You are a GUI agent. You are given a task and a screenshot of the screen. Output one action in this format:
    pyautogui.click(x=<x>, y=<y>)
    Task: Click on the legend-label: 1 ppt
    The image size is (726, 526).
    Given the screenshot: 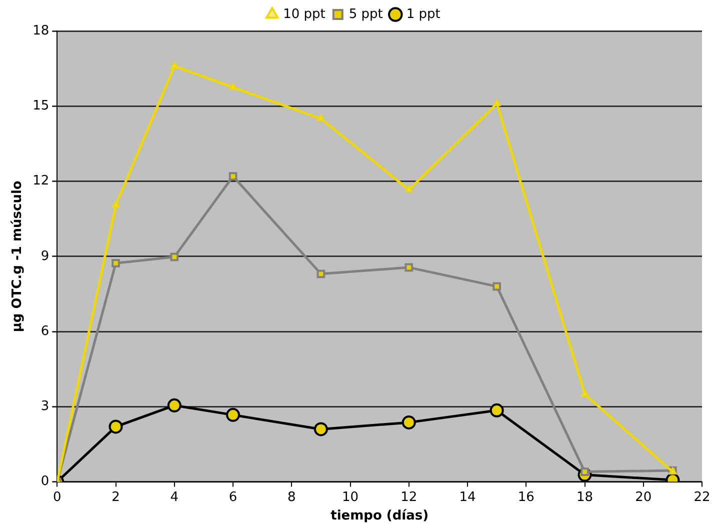 What is the action you would take?
    pyautogui.click(x=423, y=14)
    